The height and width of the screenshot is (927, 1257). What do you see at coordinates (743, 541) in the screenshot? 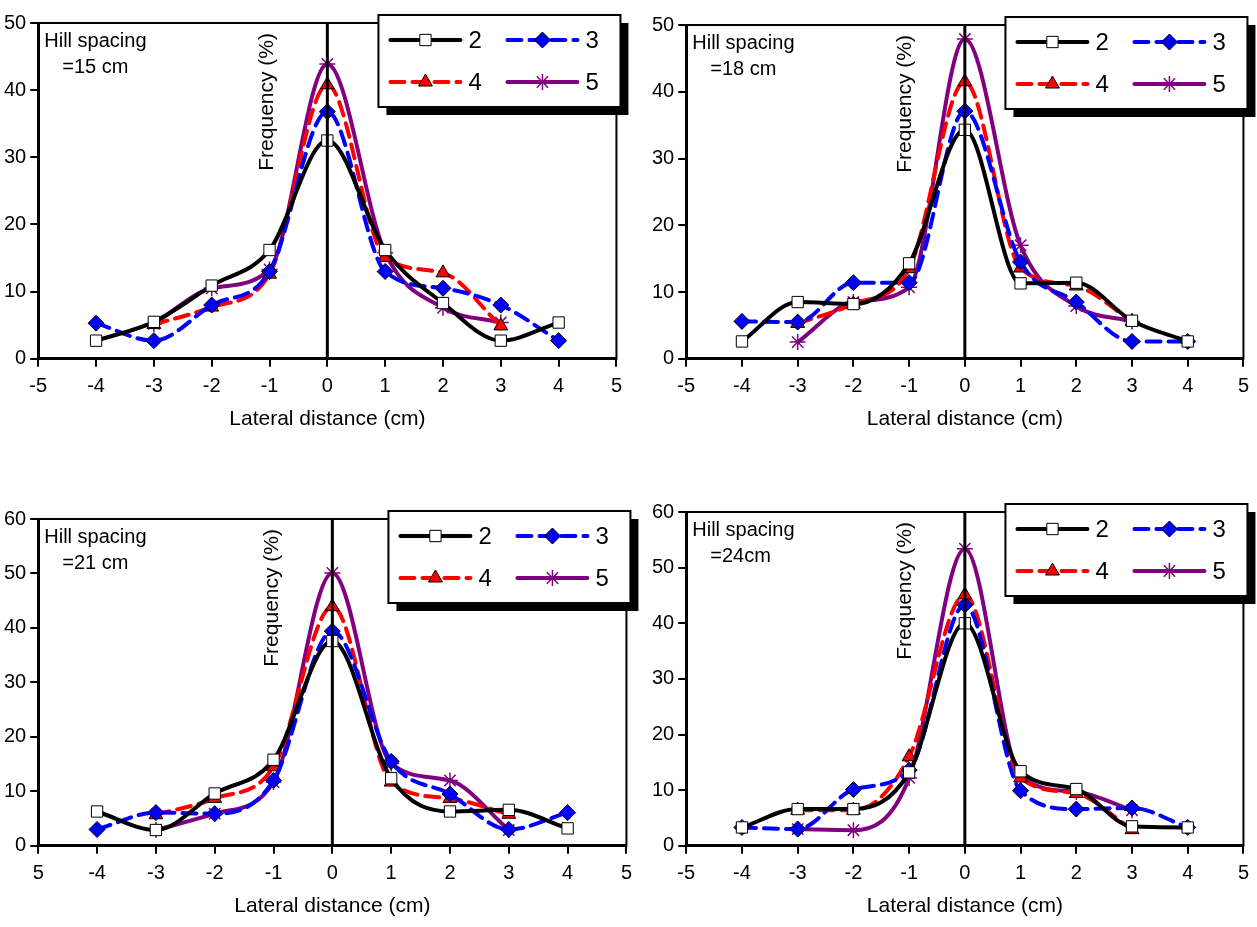
I see `annotation: Hill spacing =24cm` at bounding box center [743, 541].